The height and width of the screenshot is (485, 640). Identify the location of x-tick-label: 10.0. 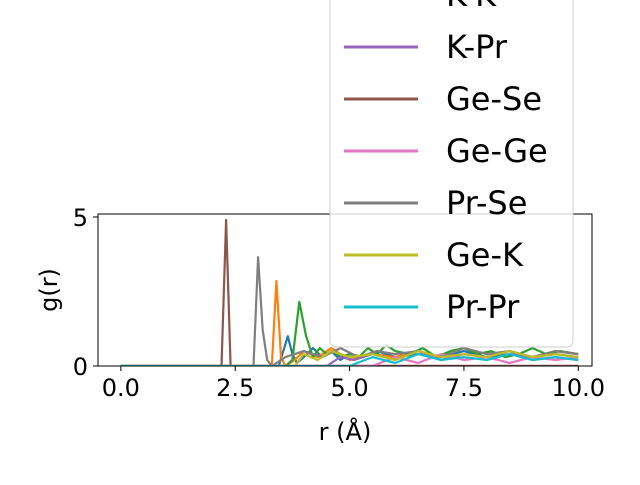
(578, 388).